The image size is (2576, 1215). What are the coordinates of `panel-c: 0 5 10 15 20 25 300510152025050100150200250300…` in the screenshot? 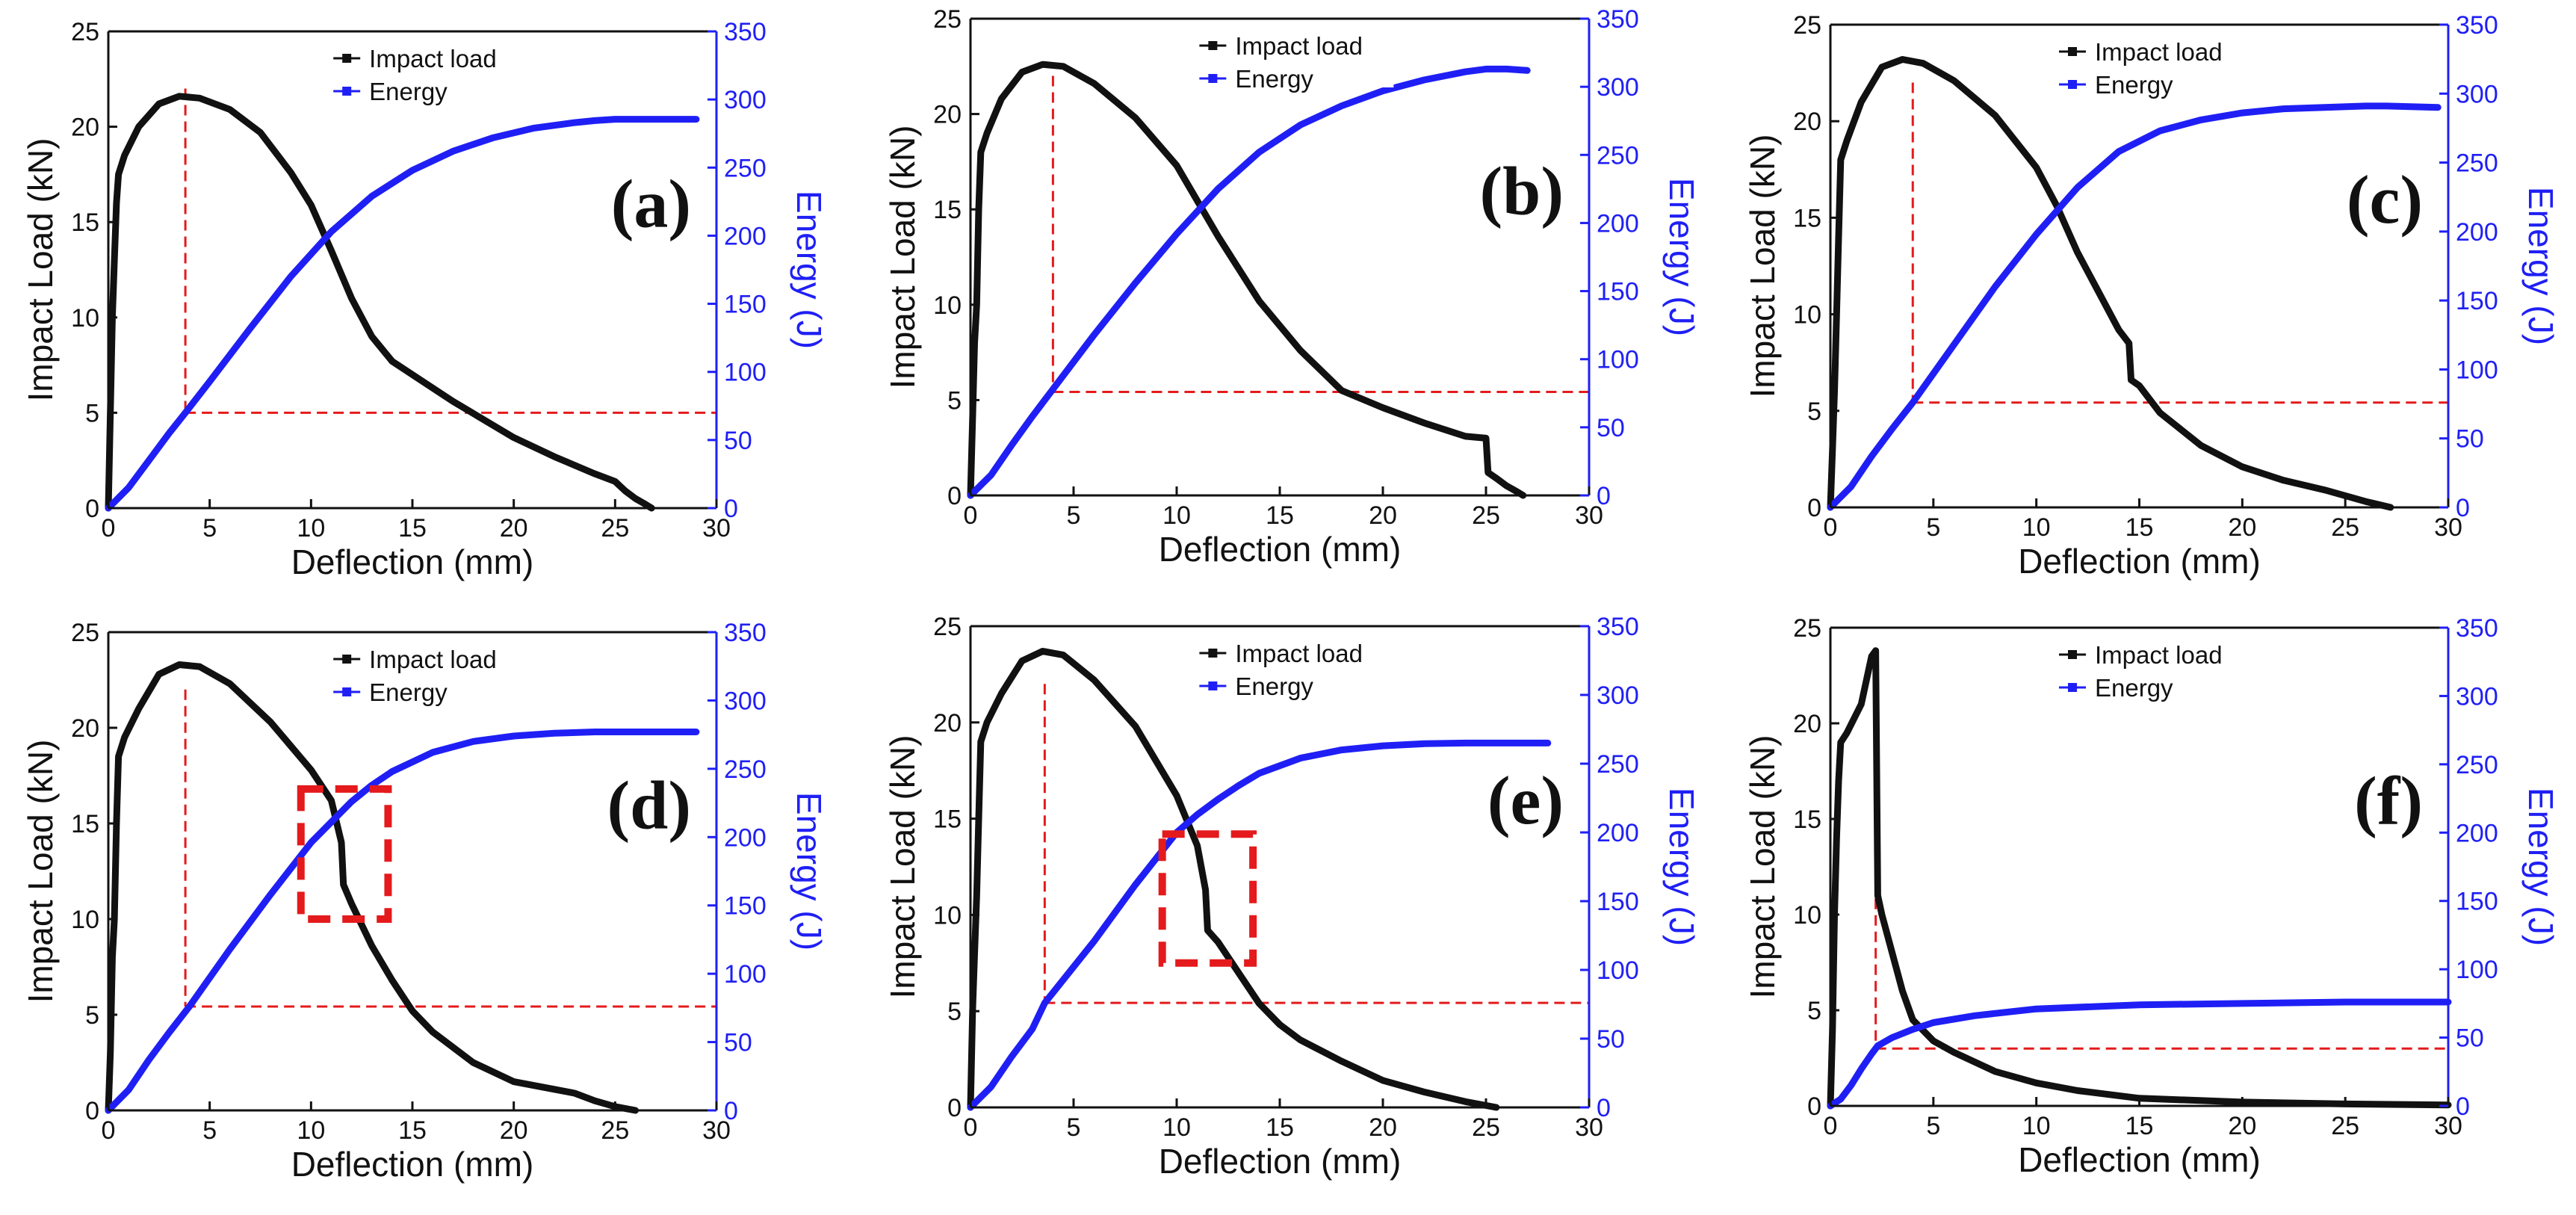 It's located at (2151, 296).